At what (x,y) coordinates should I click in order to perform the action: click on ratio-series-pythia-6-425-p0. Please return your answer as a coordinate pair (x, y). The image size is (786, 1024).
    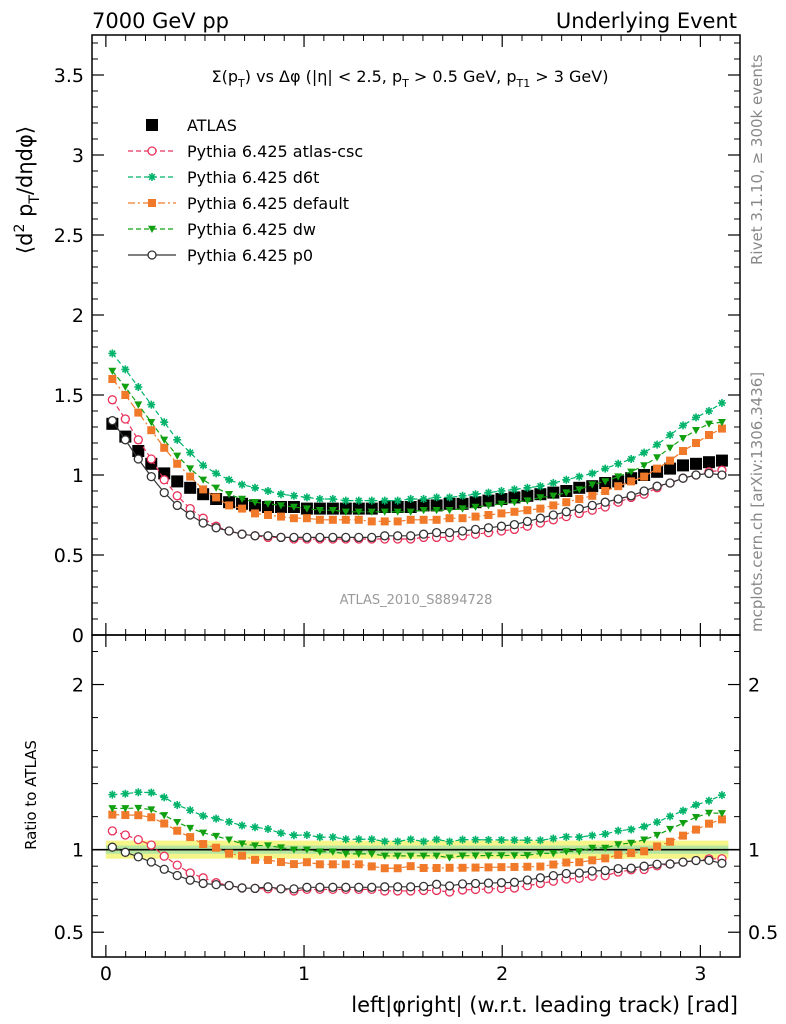
    Looking at the image, I should click on (417, 868).